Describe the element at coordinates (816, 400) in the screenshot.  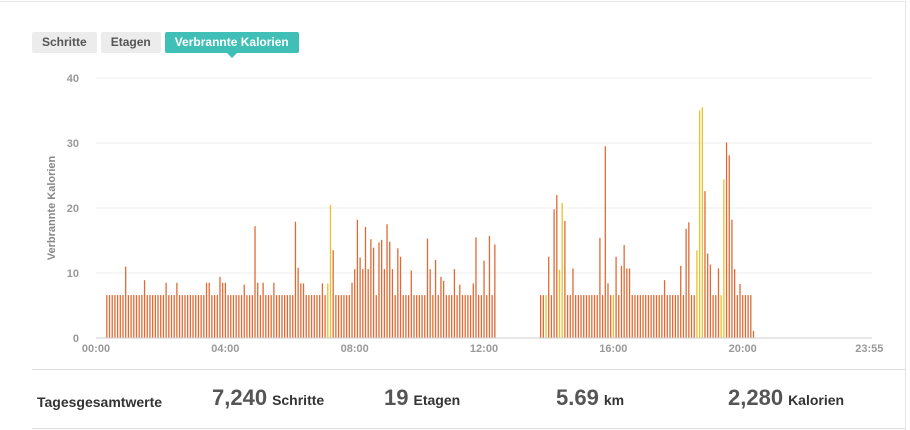
I see `total-calories-unit: Kalorien` at that location.